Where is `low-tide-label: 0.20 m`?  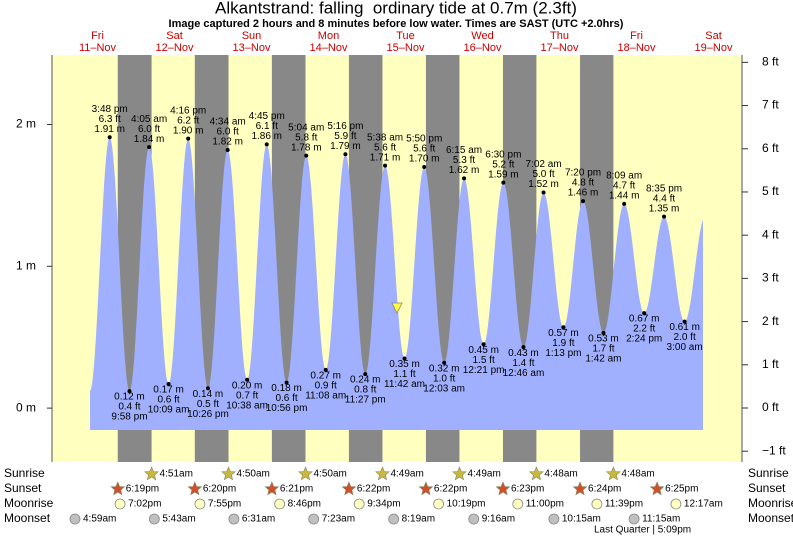 low-tide-label: 0.20 m is located at coordinates (247, 385).